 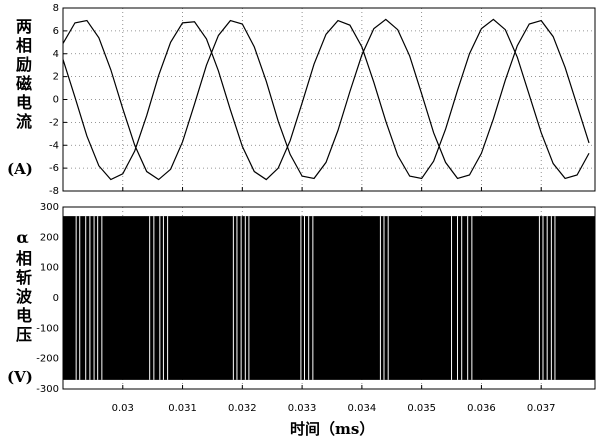 What do you see at coordinates (182, 408) in the screenshot?
I see `x-tick-label: 0.031` at bounding box center [182, 408].